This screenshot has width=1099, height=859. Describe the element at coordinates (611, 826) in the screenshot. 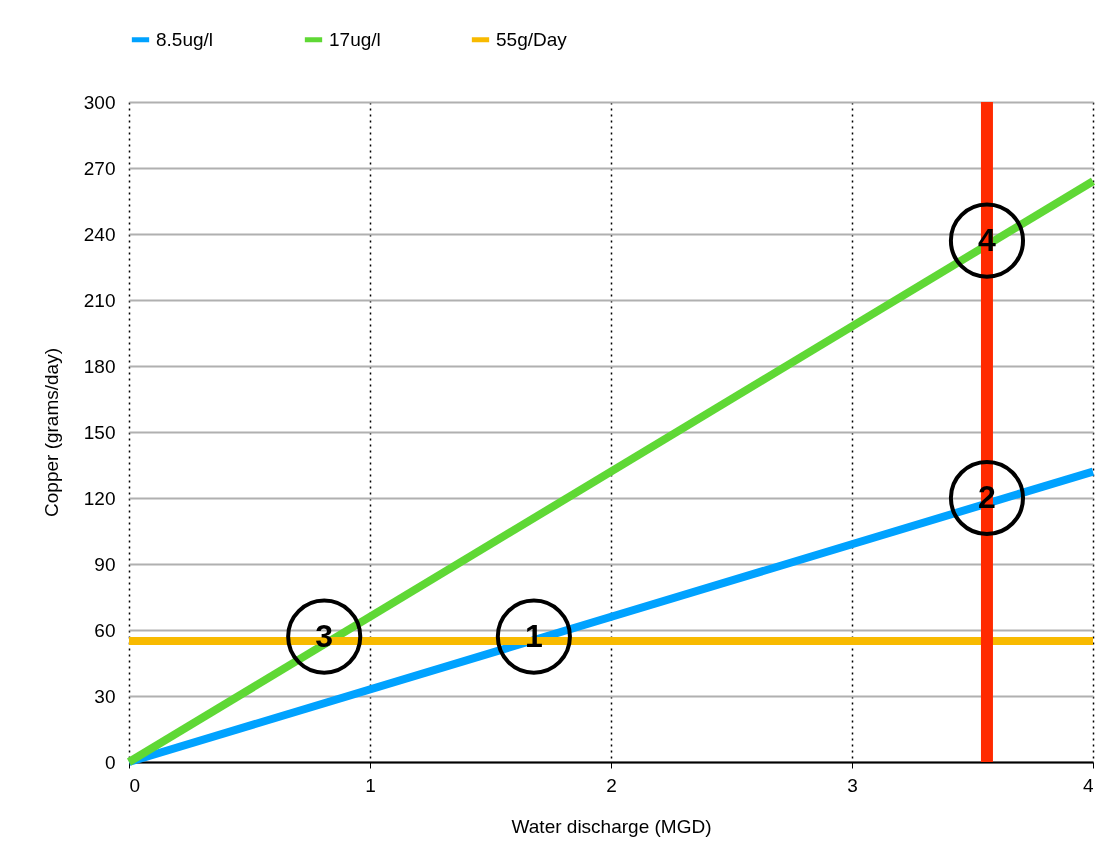

I see `x-axis-title: Water discharge (MGD)` at that location.